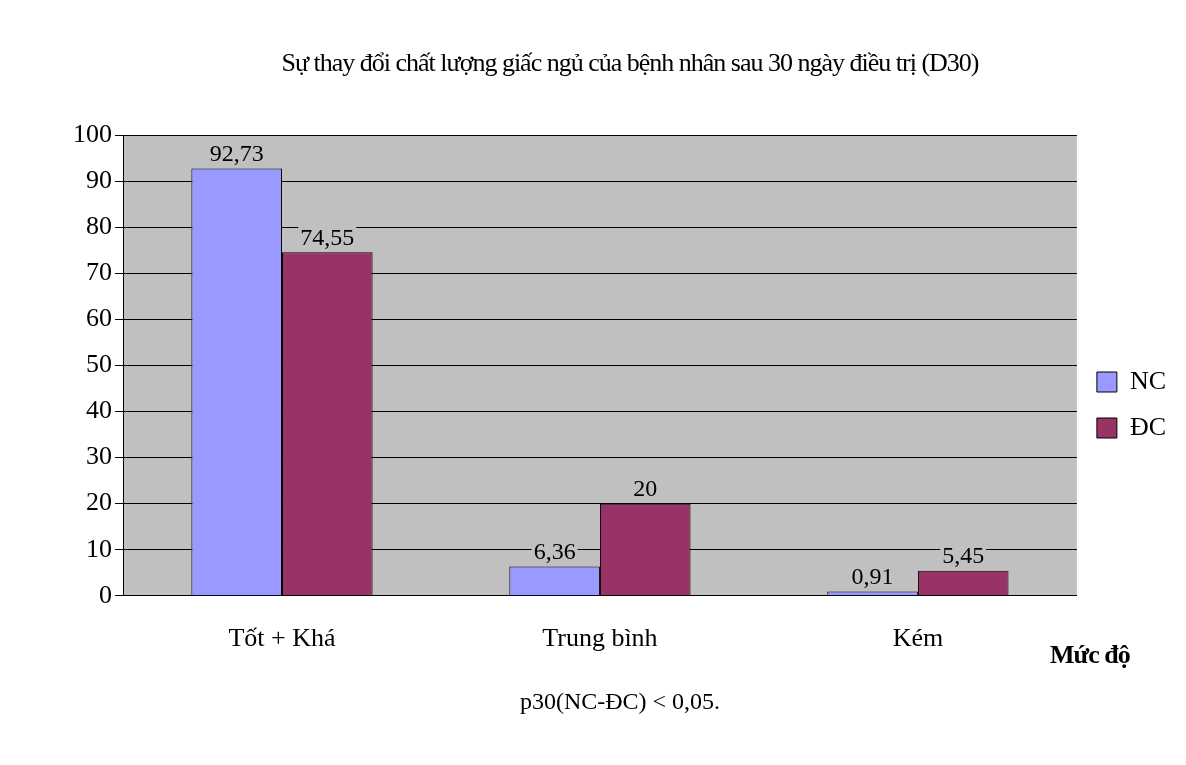  I want to click on chart-title: Sự thay đổi chất lượng giấc ngủ của bệnh nhân sau 30 ngày điều trị (D30), so click(630, 63).